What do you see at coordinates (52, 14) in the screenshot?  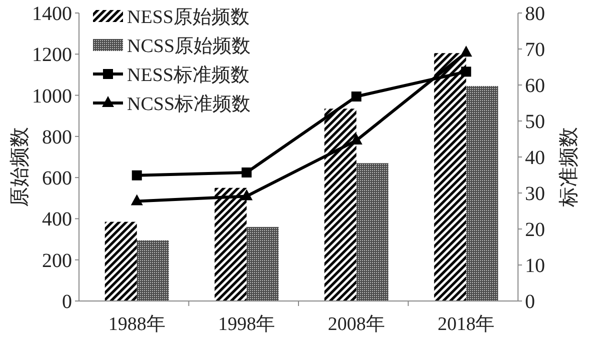 I see `y-tick-label: 1400` at bounding box center [52, 14].